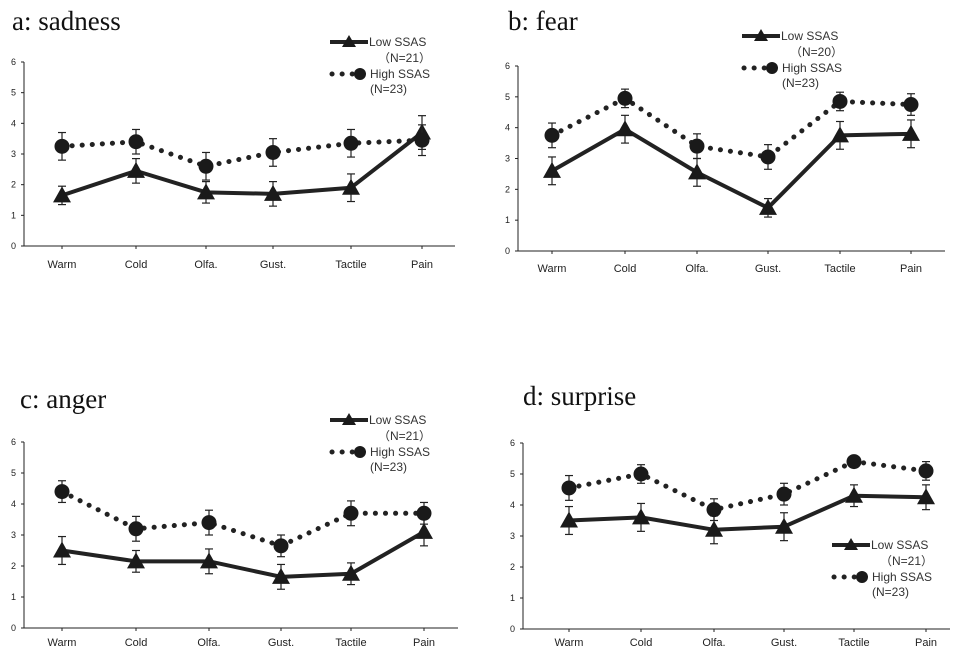  I want to click on legend-high-marker, so click(360, 452).